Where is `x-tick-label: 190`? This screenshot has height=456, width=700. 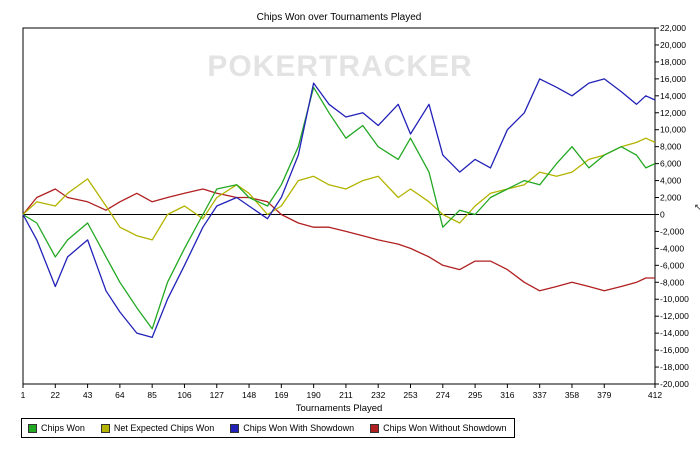 x-tick-label: 190 is located at coordinates (314, 395).